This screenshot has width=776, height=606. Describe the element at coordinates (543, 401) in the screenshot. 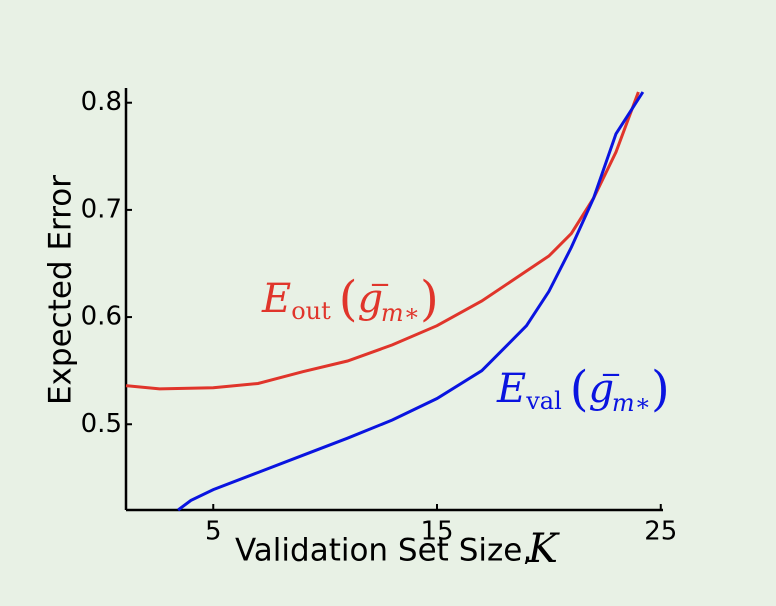

I see `annotation-part: val` at that location.